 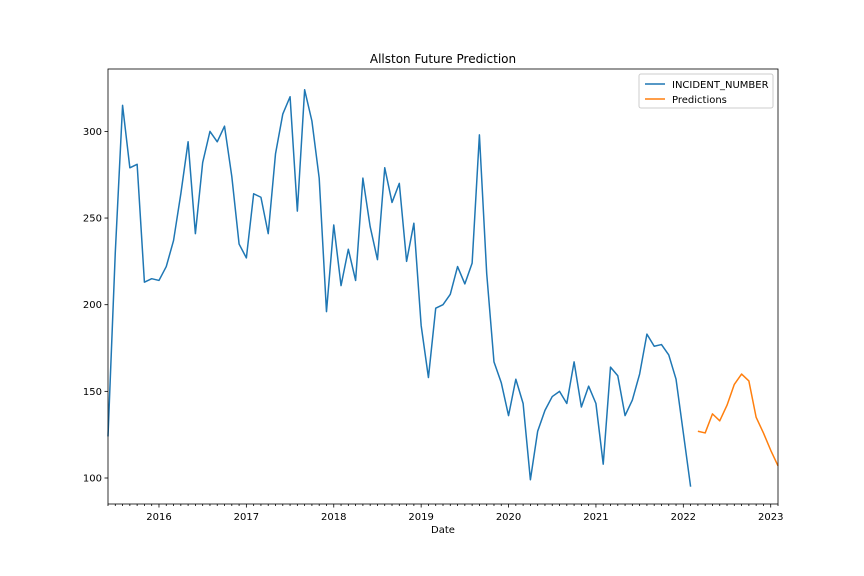 What do you see at coordinates (445, 513) in the screenshot?
I see `x-axis: 2016 2017 2018 2019 2020 2021 2022 2023` at bounding box center [445, 513].